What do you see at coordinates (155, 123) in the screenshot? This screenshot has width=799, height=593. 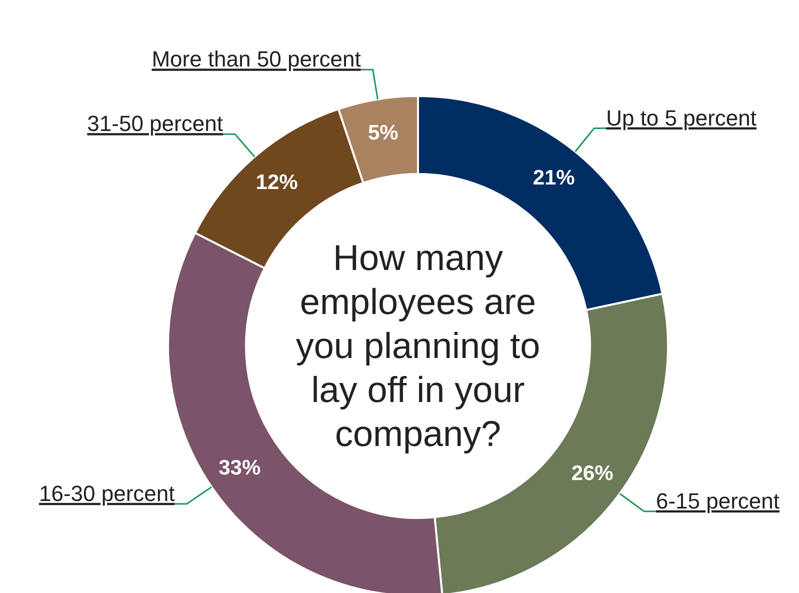 I see `slice-label: 31-50 percent` at bounding box center [155, 123].